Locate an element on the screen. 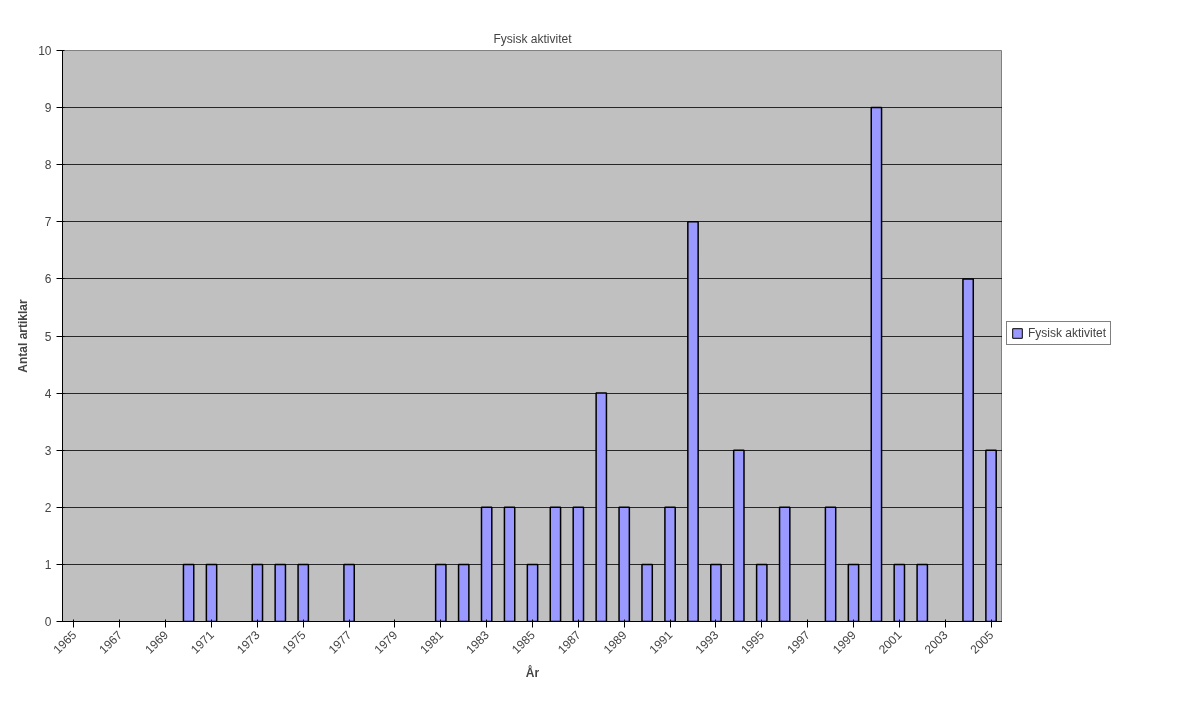 This screenshot has width=1187, height=711. legend-label: Fysisk aktivitet is located at coordinates (1067, 333).